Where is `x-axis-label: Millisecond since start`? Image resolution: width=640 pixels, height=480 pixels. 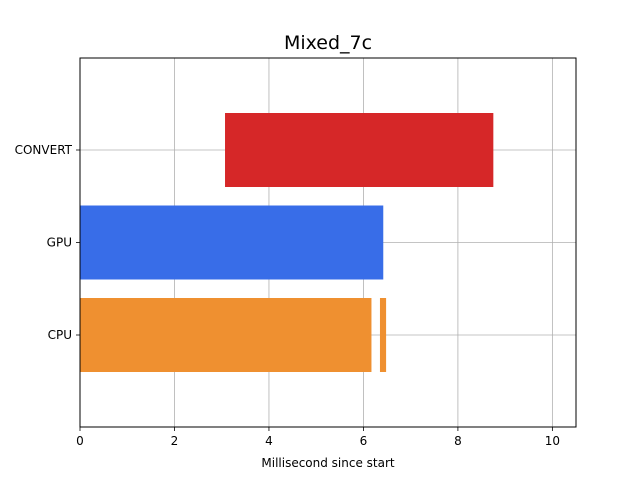 x-axis-label: Millisecond since start is located at coordinates (328, 463).